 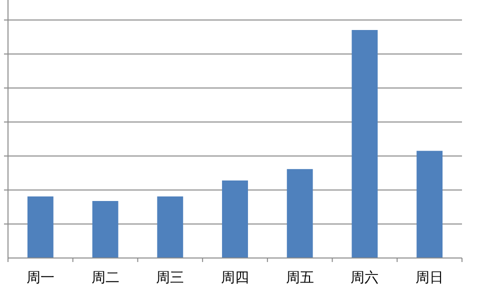 I want to click on x-tick-label: 周三, so click(x=170, y=278).